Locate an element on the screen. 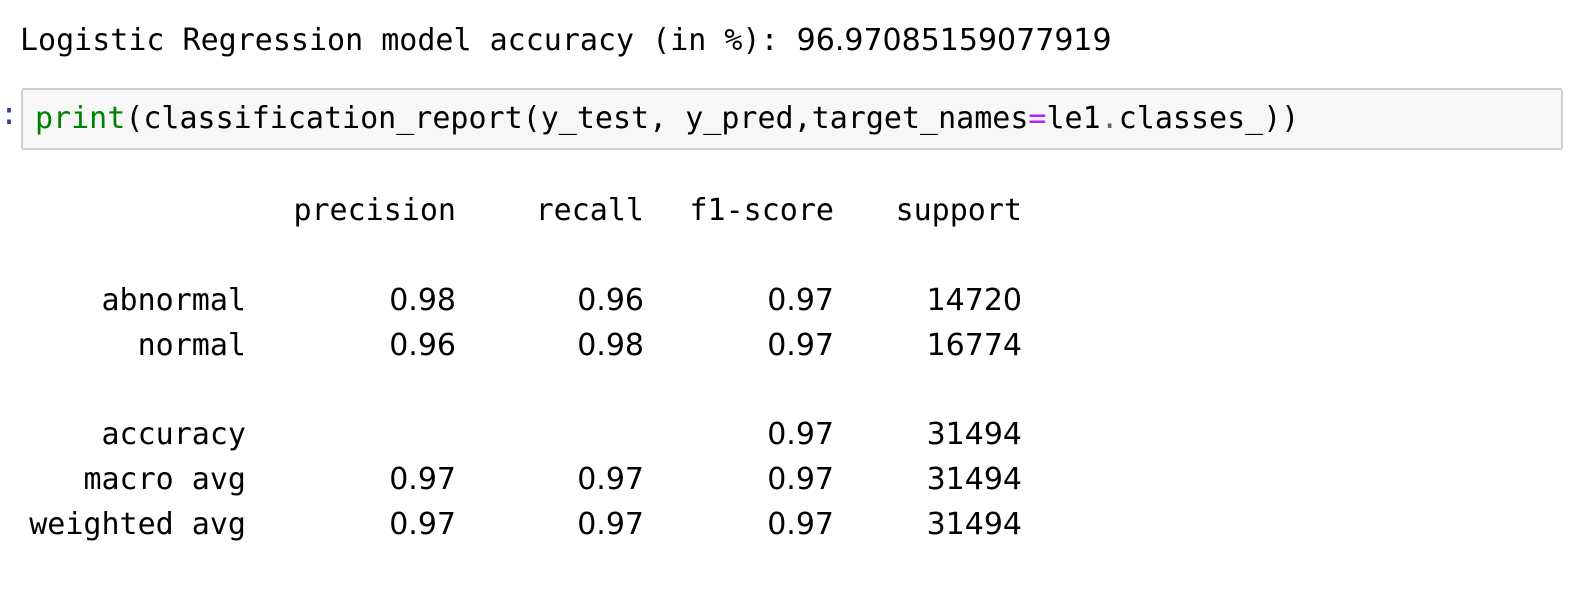 The height and width of the screenshot is (598, 1585). cell-recall: 0.96 is located at coordinates (610, 300).